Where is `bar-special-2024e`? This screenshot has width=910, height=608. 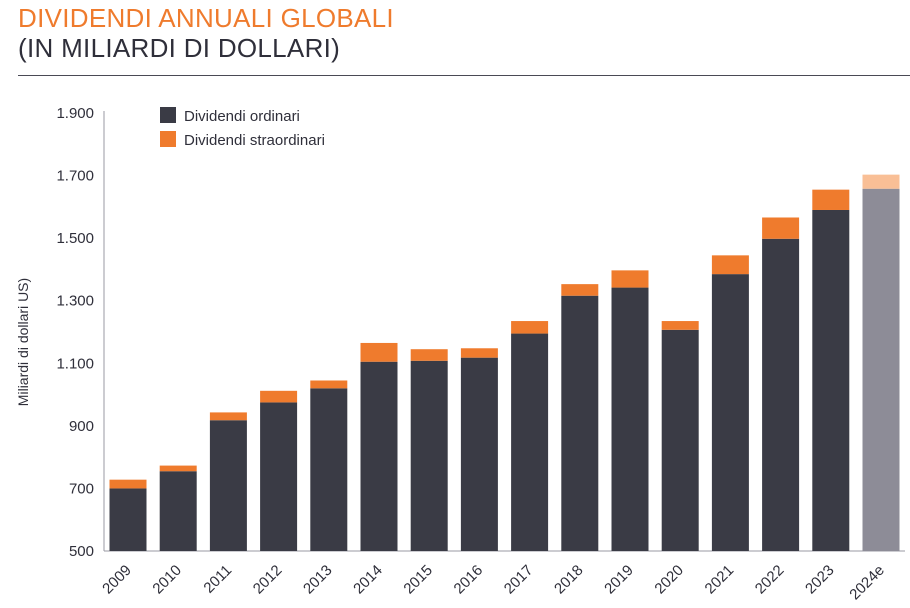 bar-special-2024e is located at coordinates (881, 181).